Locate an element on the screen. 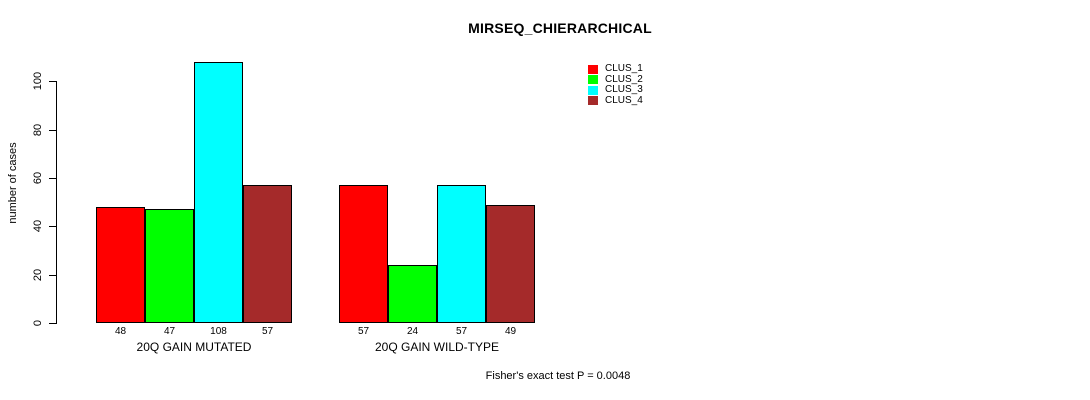 This screenshot has width=1090, height=400. bar-CLUS_1-group2 is located at coordinates (363, 254).